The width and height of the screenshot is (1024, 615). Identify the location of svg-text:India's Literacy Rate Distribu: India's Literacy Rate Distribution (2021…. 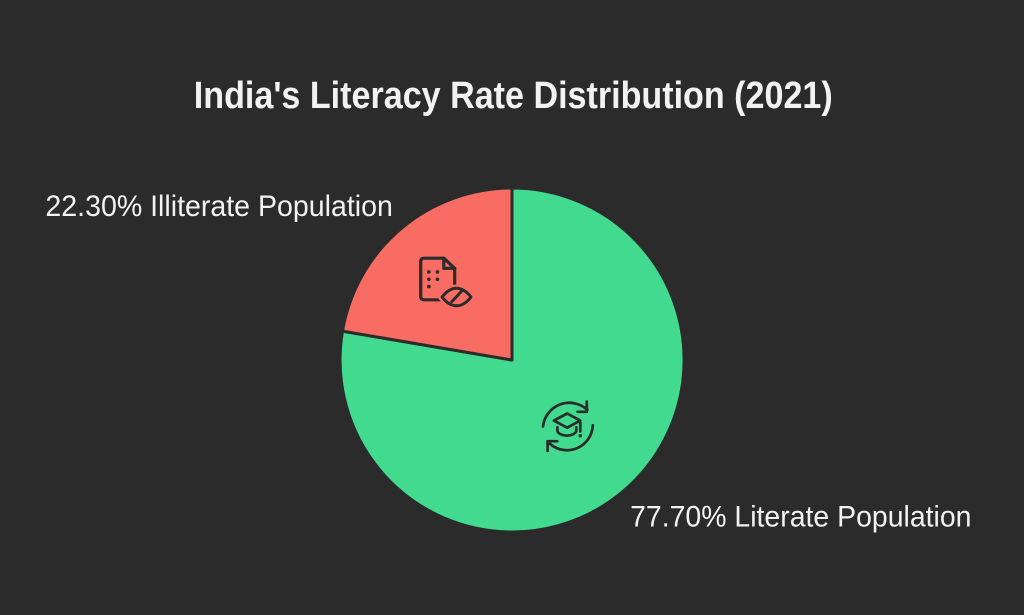
(513, 94).